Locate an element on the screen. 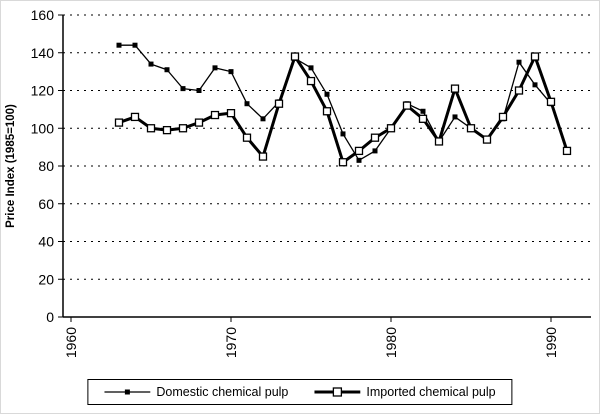  legend-label-imported: Imported chemical pulp is located at coordinates (431, 392).